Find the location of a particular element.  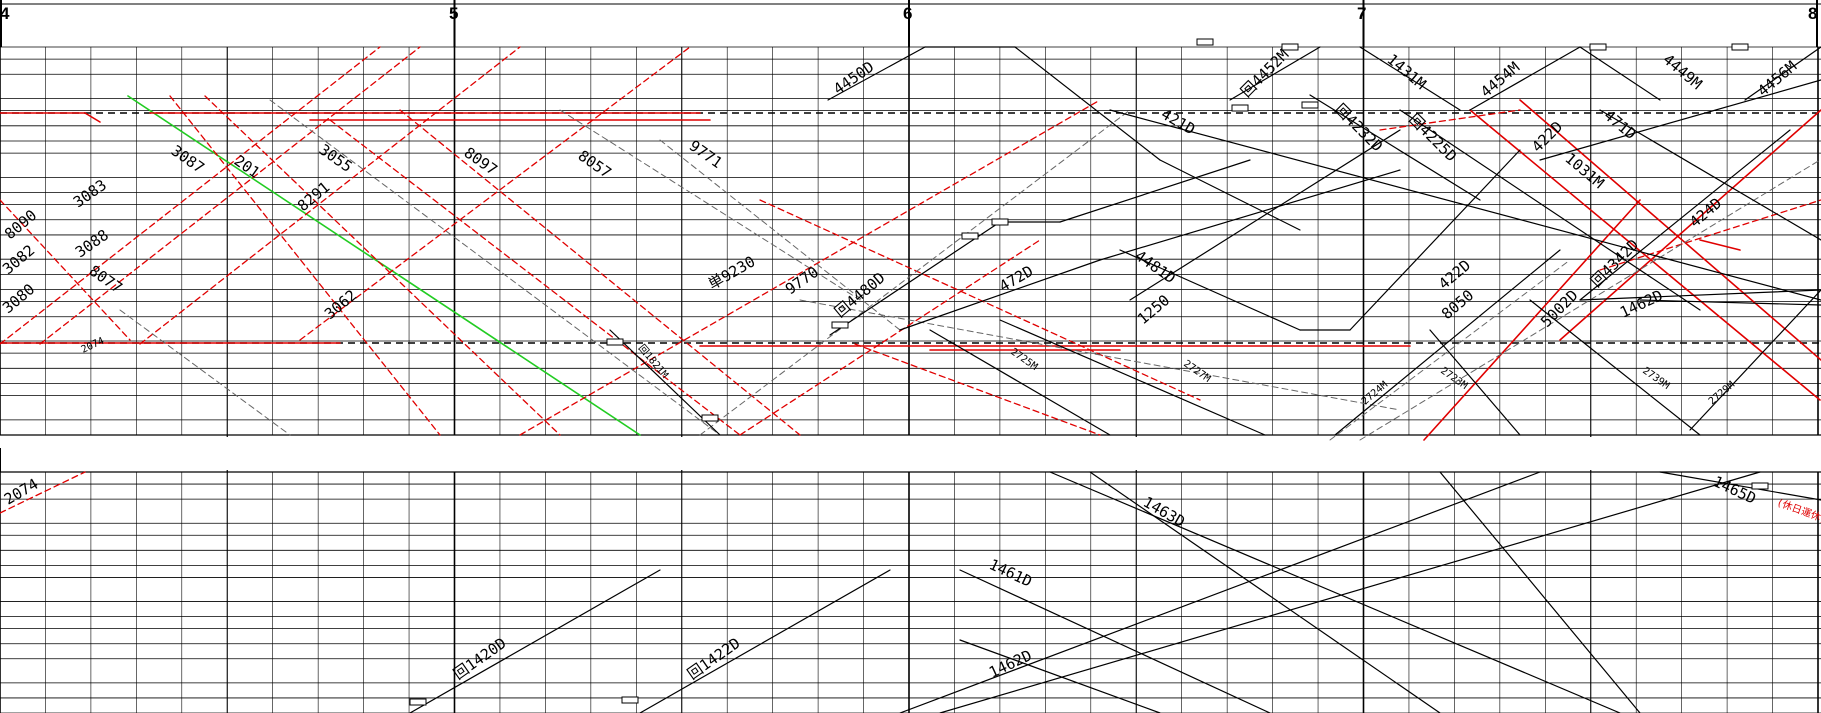

train-label-2074-a: 2074 is located at coordinates (93, 346).